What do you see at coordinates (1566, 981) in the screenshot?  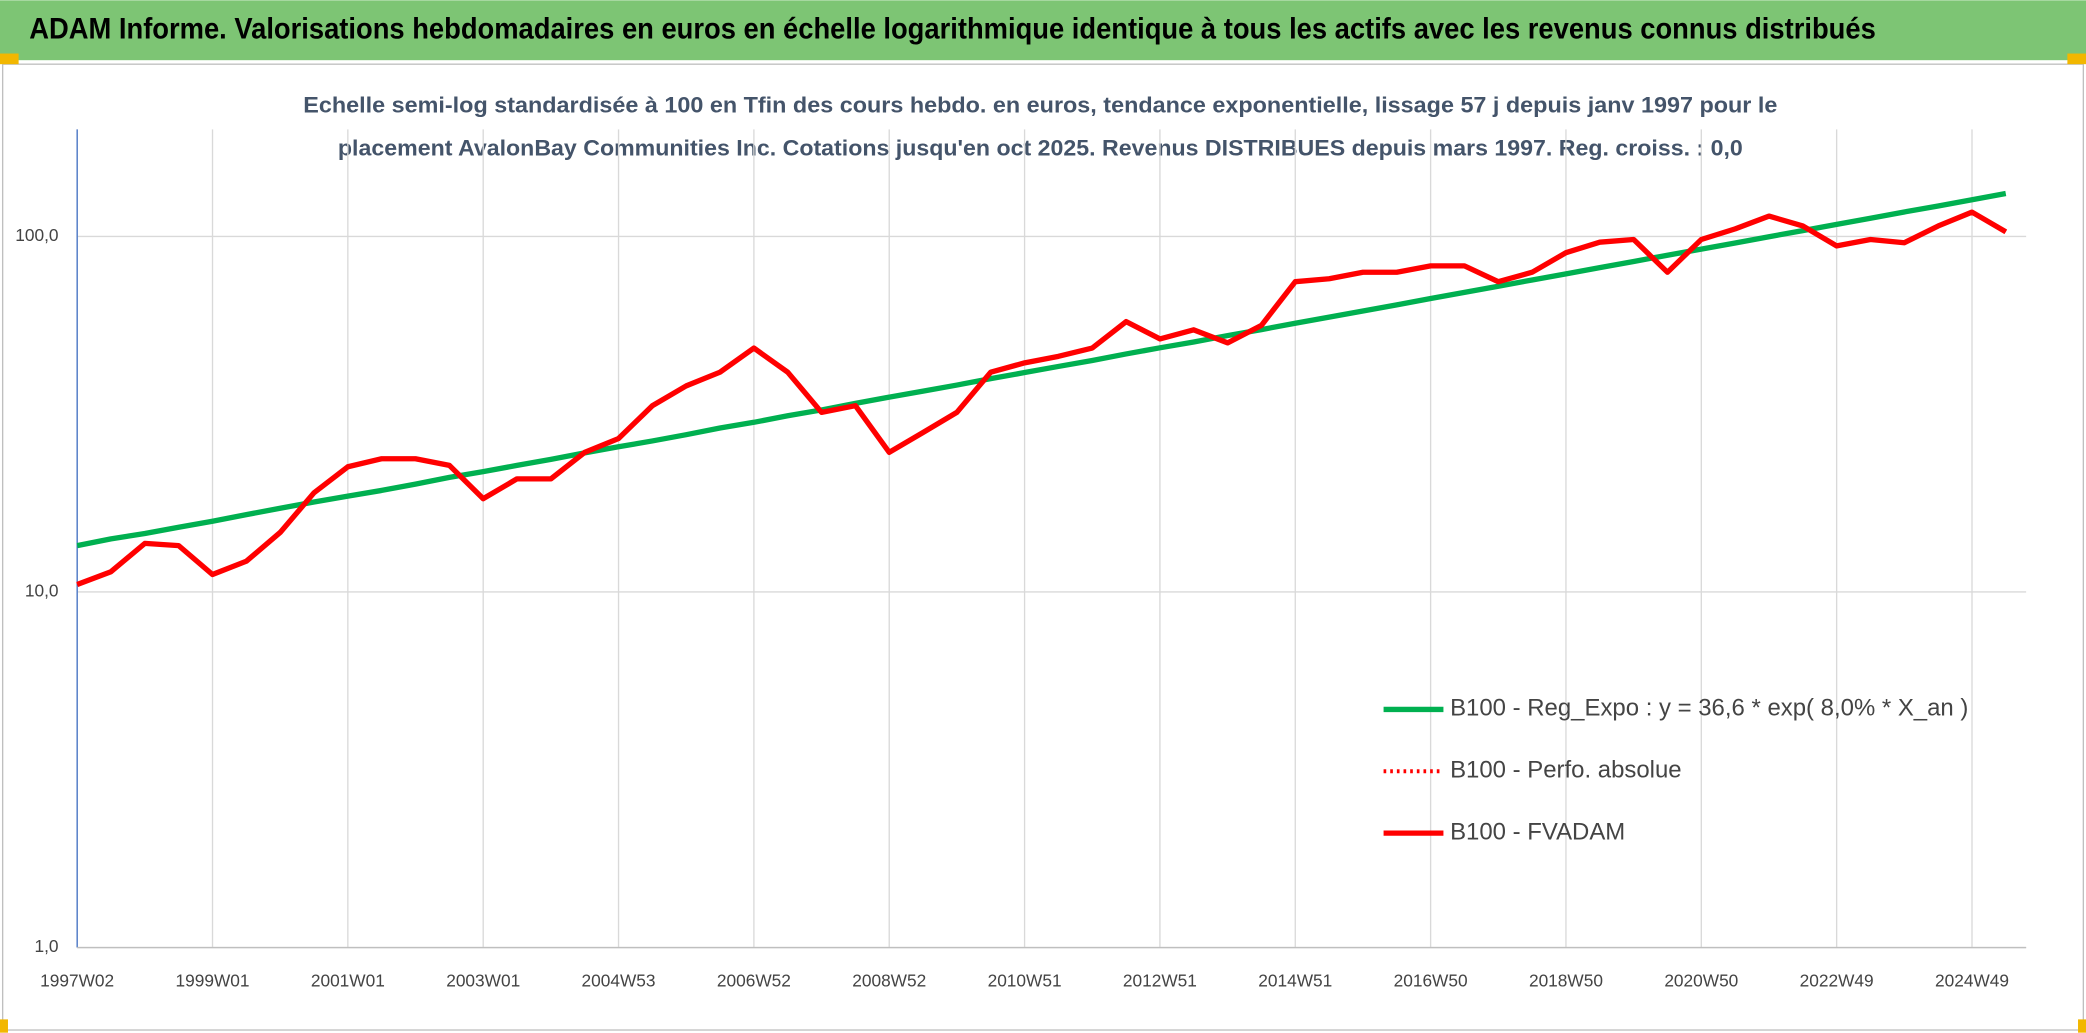 I see `x-tick-label: 2018W50` at bounding box center [1566, 981].